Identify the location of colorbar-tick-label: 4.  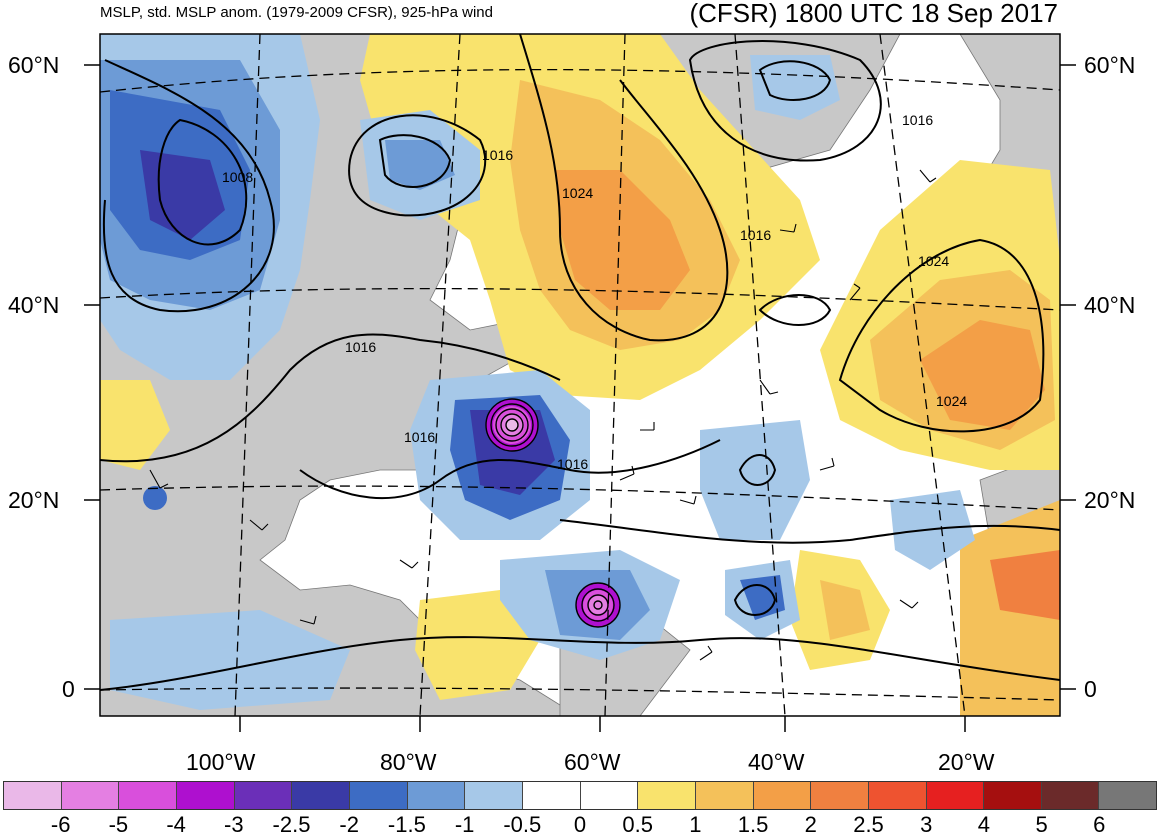
(984, 824).